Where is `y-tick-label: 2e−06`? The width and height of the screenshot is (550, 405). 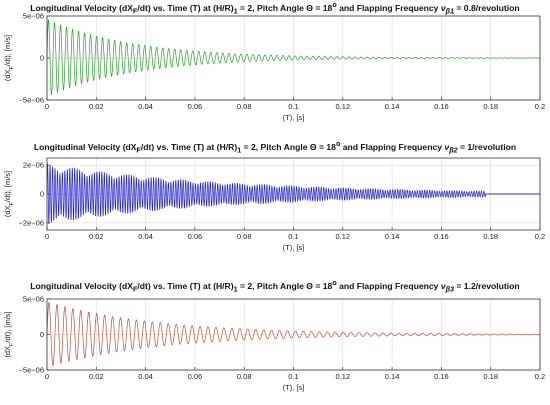
y-tick-label: 2e−06 is located at coordinates (33, 165).